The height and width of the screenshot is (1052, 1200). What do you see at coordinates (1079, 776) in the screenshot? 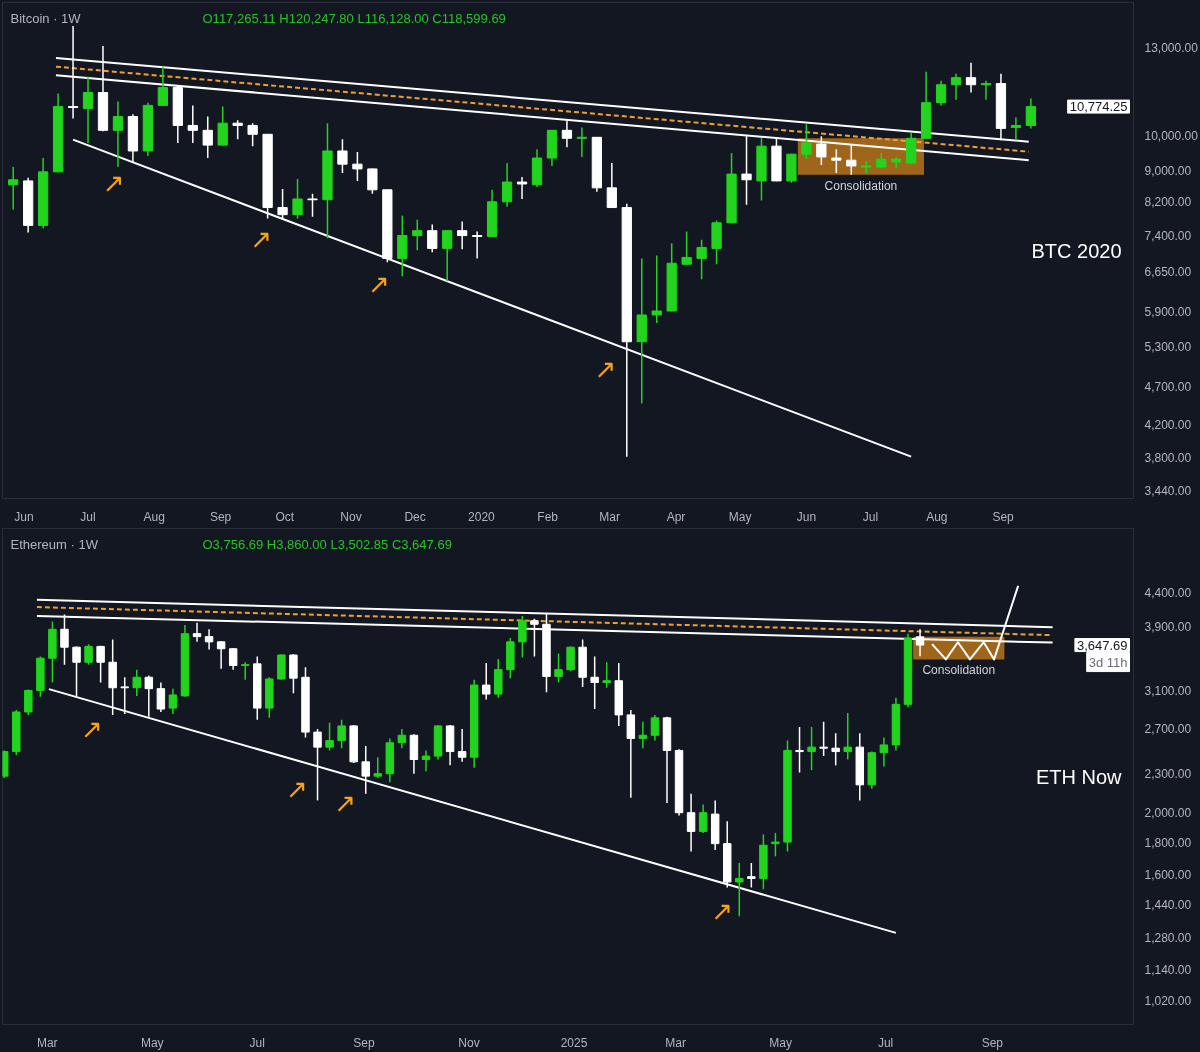
I see `annotation: ETH Now` at bounding box center [1079, 776].